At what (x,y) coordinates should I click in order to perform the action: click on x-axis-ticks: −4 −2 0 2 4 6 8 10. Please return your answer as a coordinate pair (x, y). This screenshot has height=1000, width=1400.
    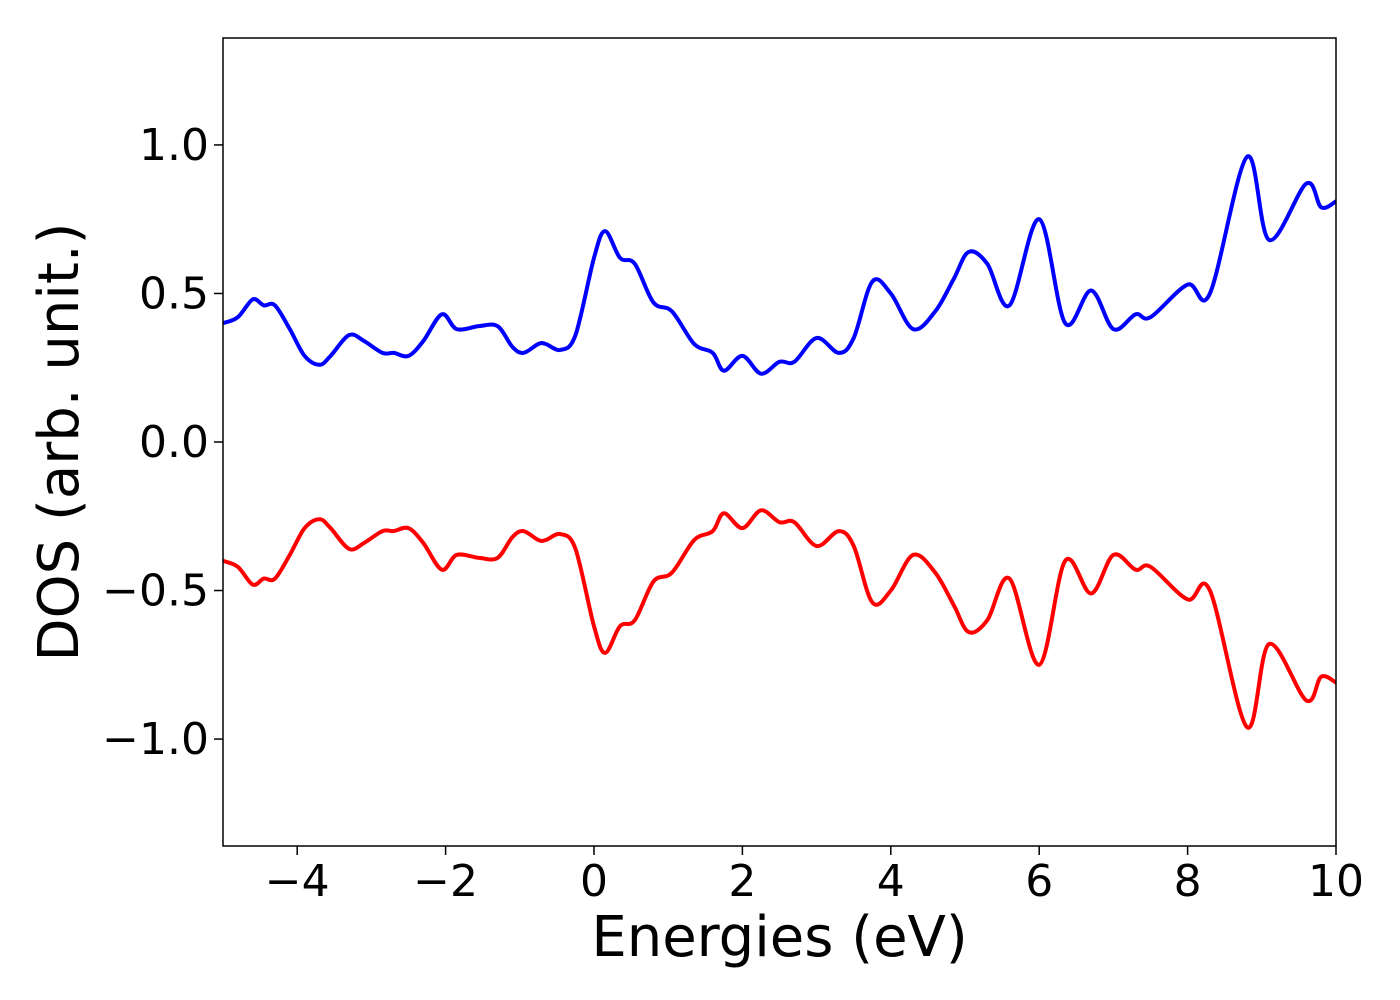
    Looking at the image, I should click on (814, 876).